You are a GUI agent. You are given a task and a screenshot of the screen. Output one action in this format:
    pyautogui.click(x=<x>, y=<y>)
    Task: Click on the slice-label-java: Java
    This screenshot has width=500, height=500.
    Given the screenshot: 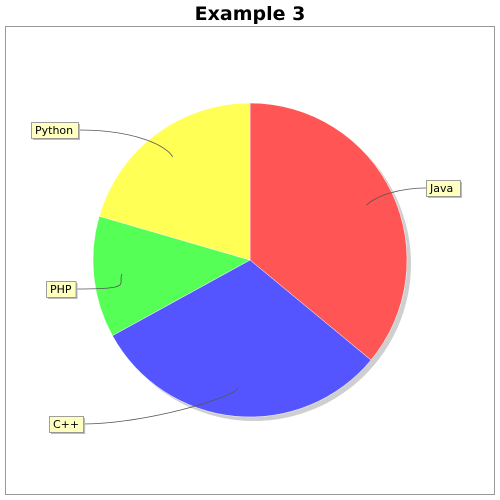 What is the action you would take?
    pyautogui.click(x=441, y=188)
    